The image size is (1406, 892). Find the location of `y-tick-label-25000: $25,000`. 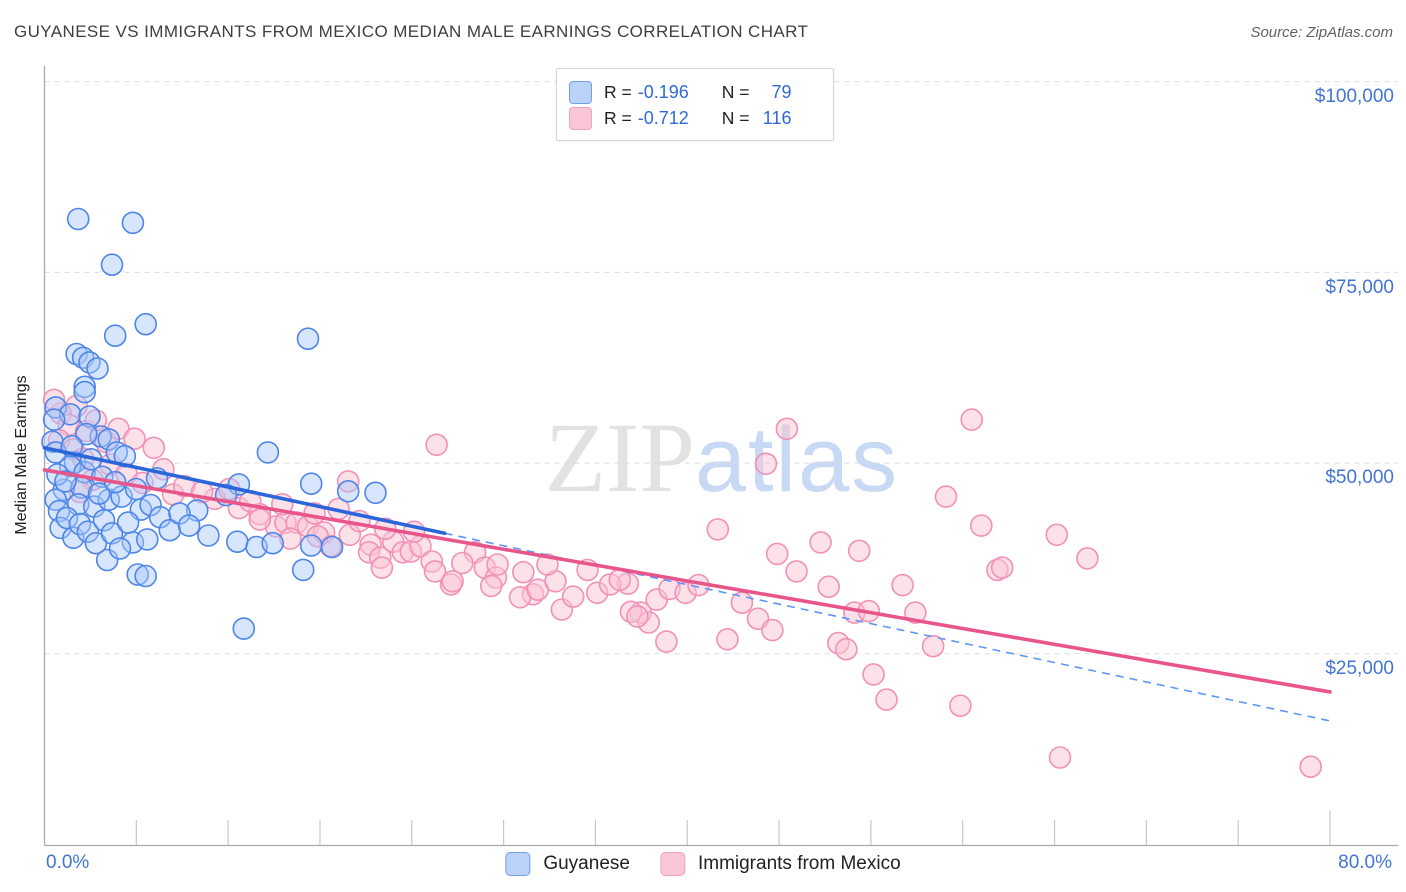

y-tick-label-25000: $25,000 is located at coordinates (1359, 668).